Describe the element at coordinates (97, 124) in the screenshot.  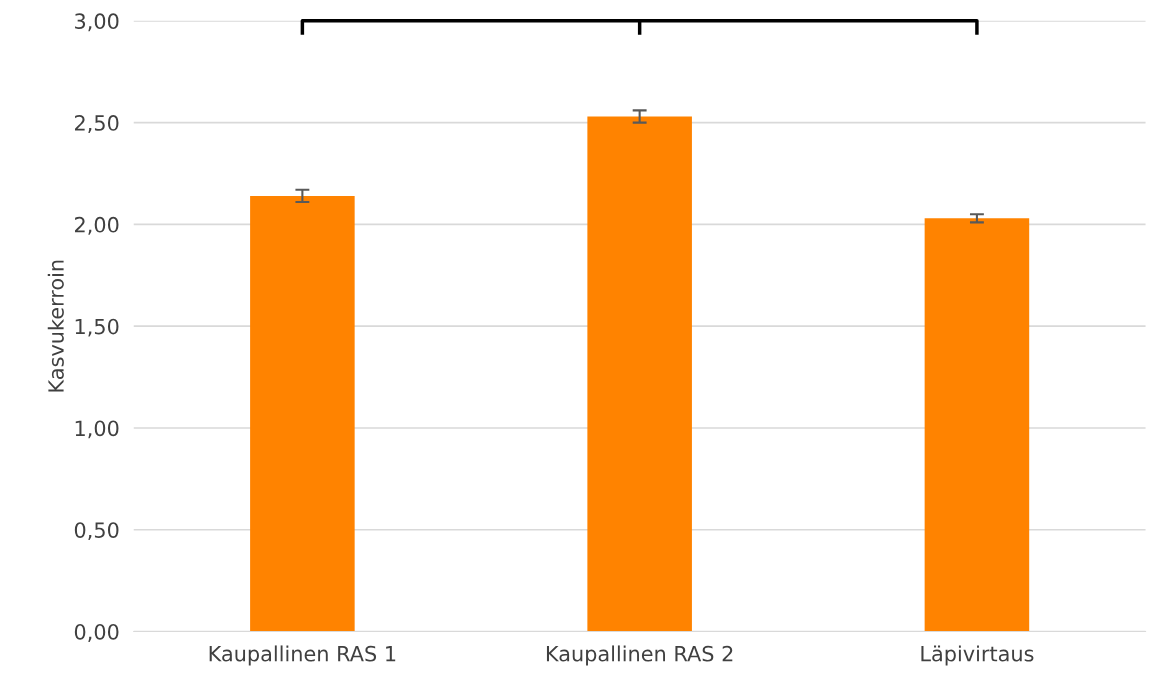
I see `y-tick-label: 2,50` at that location.